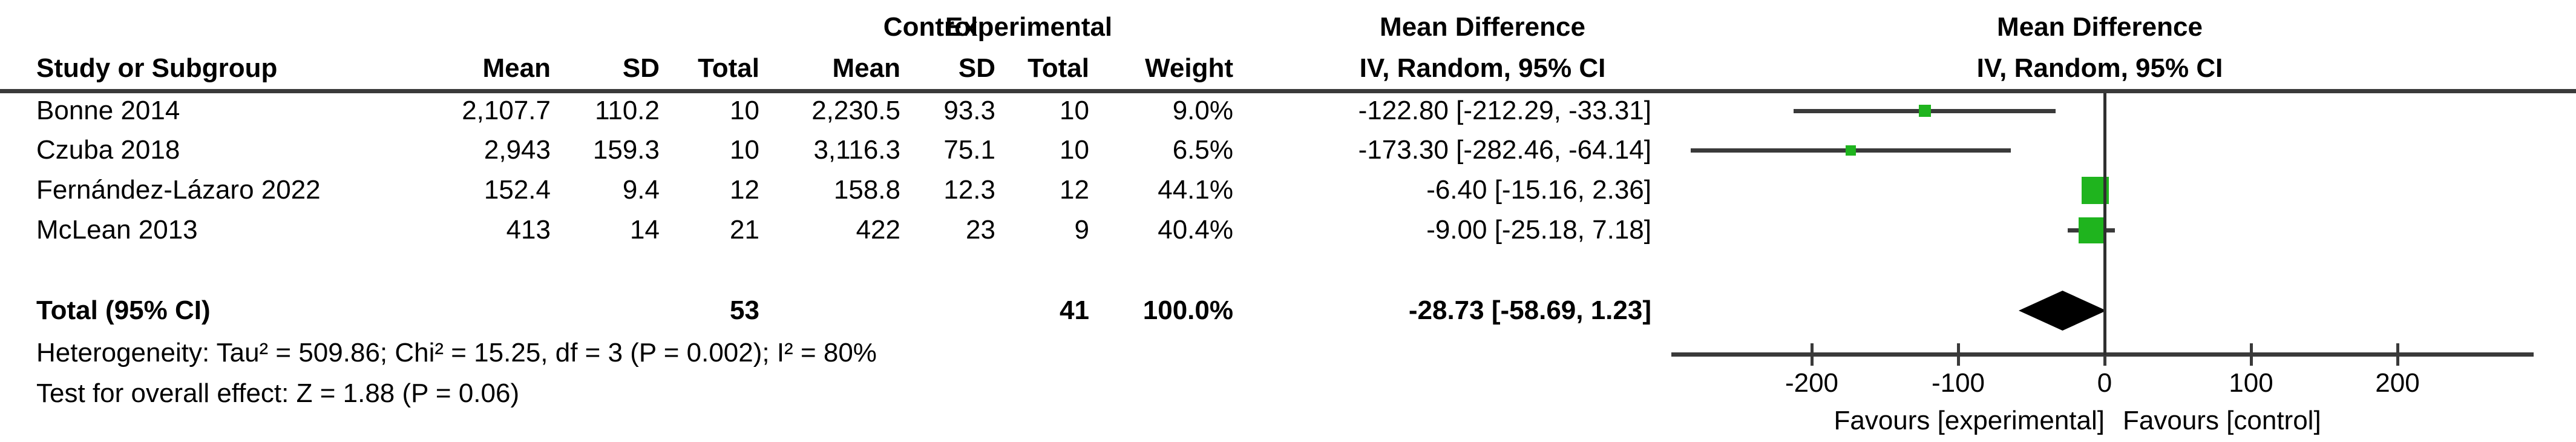  Describe the element at coordinates (1074, 310) in the screenshot. I see `total-ctrl-total: 41` at that location.